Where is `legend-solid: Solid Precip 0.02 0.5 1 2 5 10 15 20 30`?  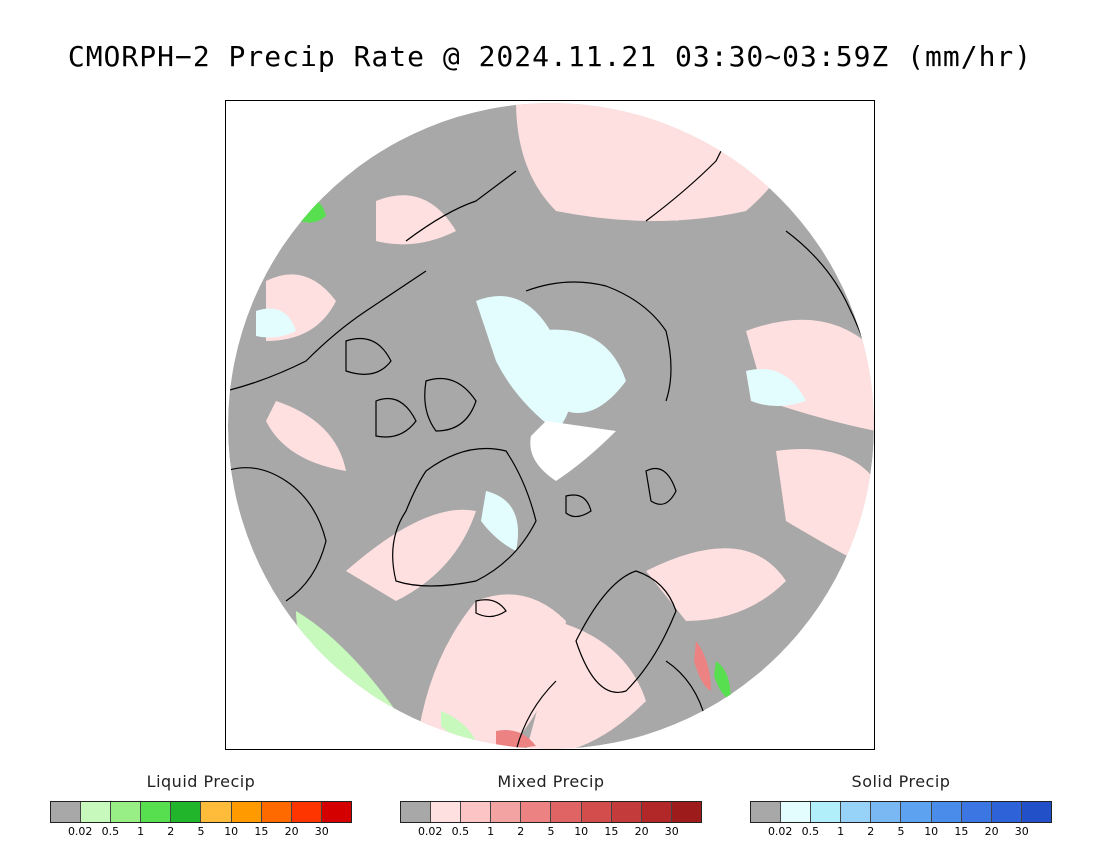 legend-solid: Solid Precip 0.02 0.5 1 2 5 10 15 20 30 is located at coordinates (901, 805).